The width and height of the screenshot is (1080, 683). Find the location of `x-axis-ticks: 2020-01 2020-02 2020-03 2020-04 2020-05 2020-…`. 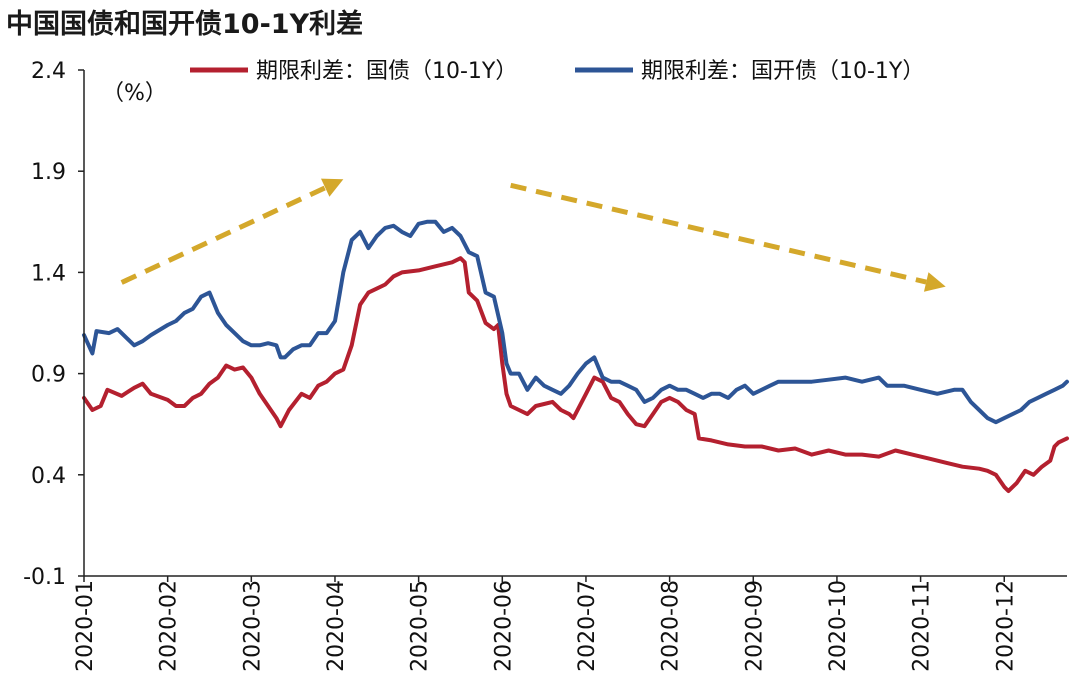

x-axis-ticks: 2020-01 2020-02 2020-03 2020-04 2020-05 2020-… is located at coordinates (545, 624).